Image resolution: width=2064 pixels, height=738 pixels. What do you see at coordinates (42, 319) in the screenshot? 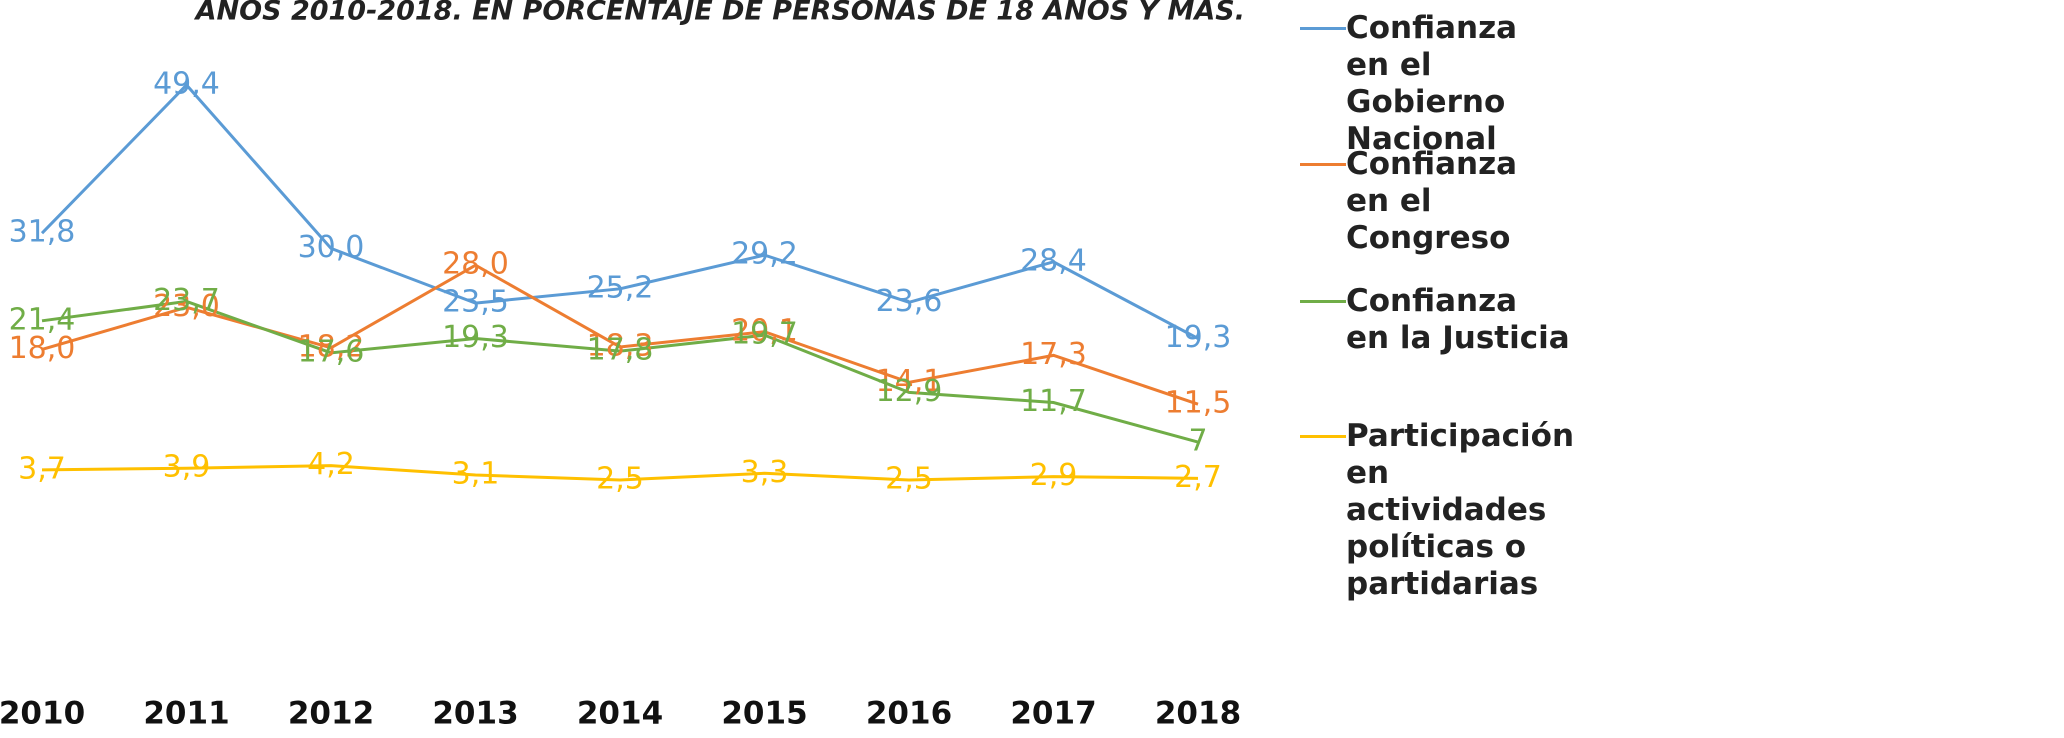
I see `data-label: 21,4` at bounding box center [42, 319].